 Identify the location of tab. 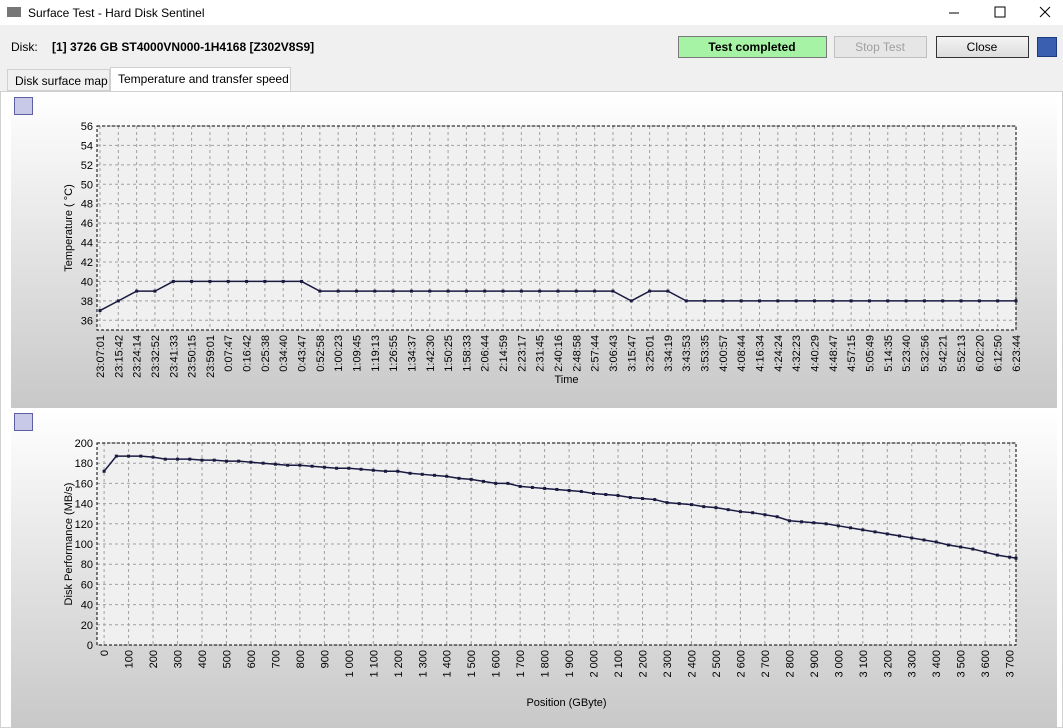
(58, 80).